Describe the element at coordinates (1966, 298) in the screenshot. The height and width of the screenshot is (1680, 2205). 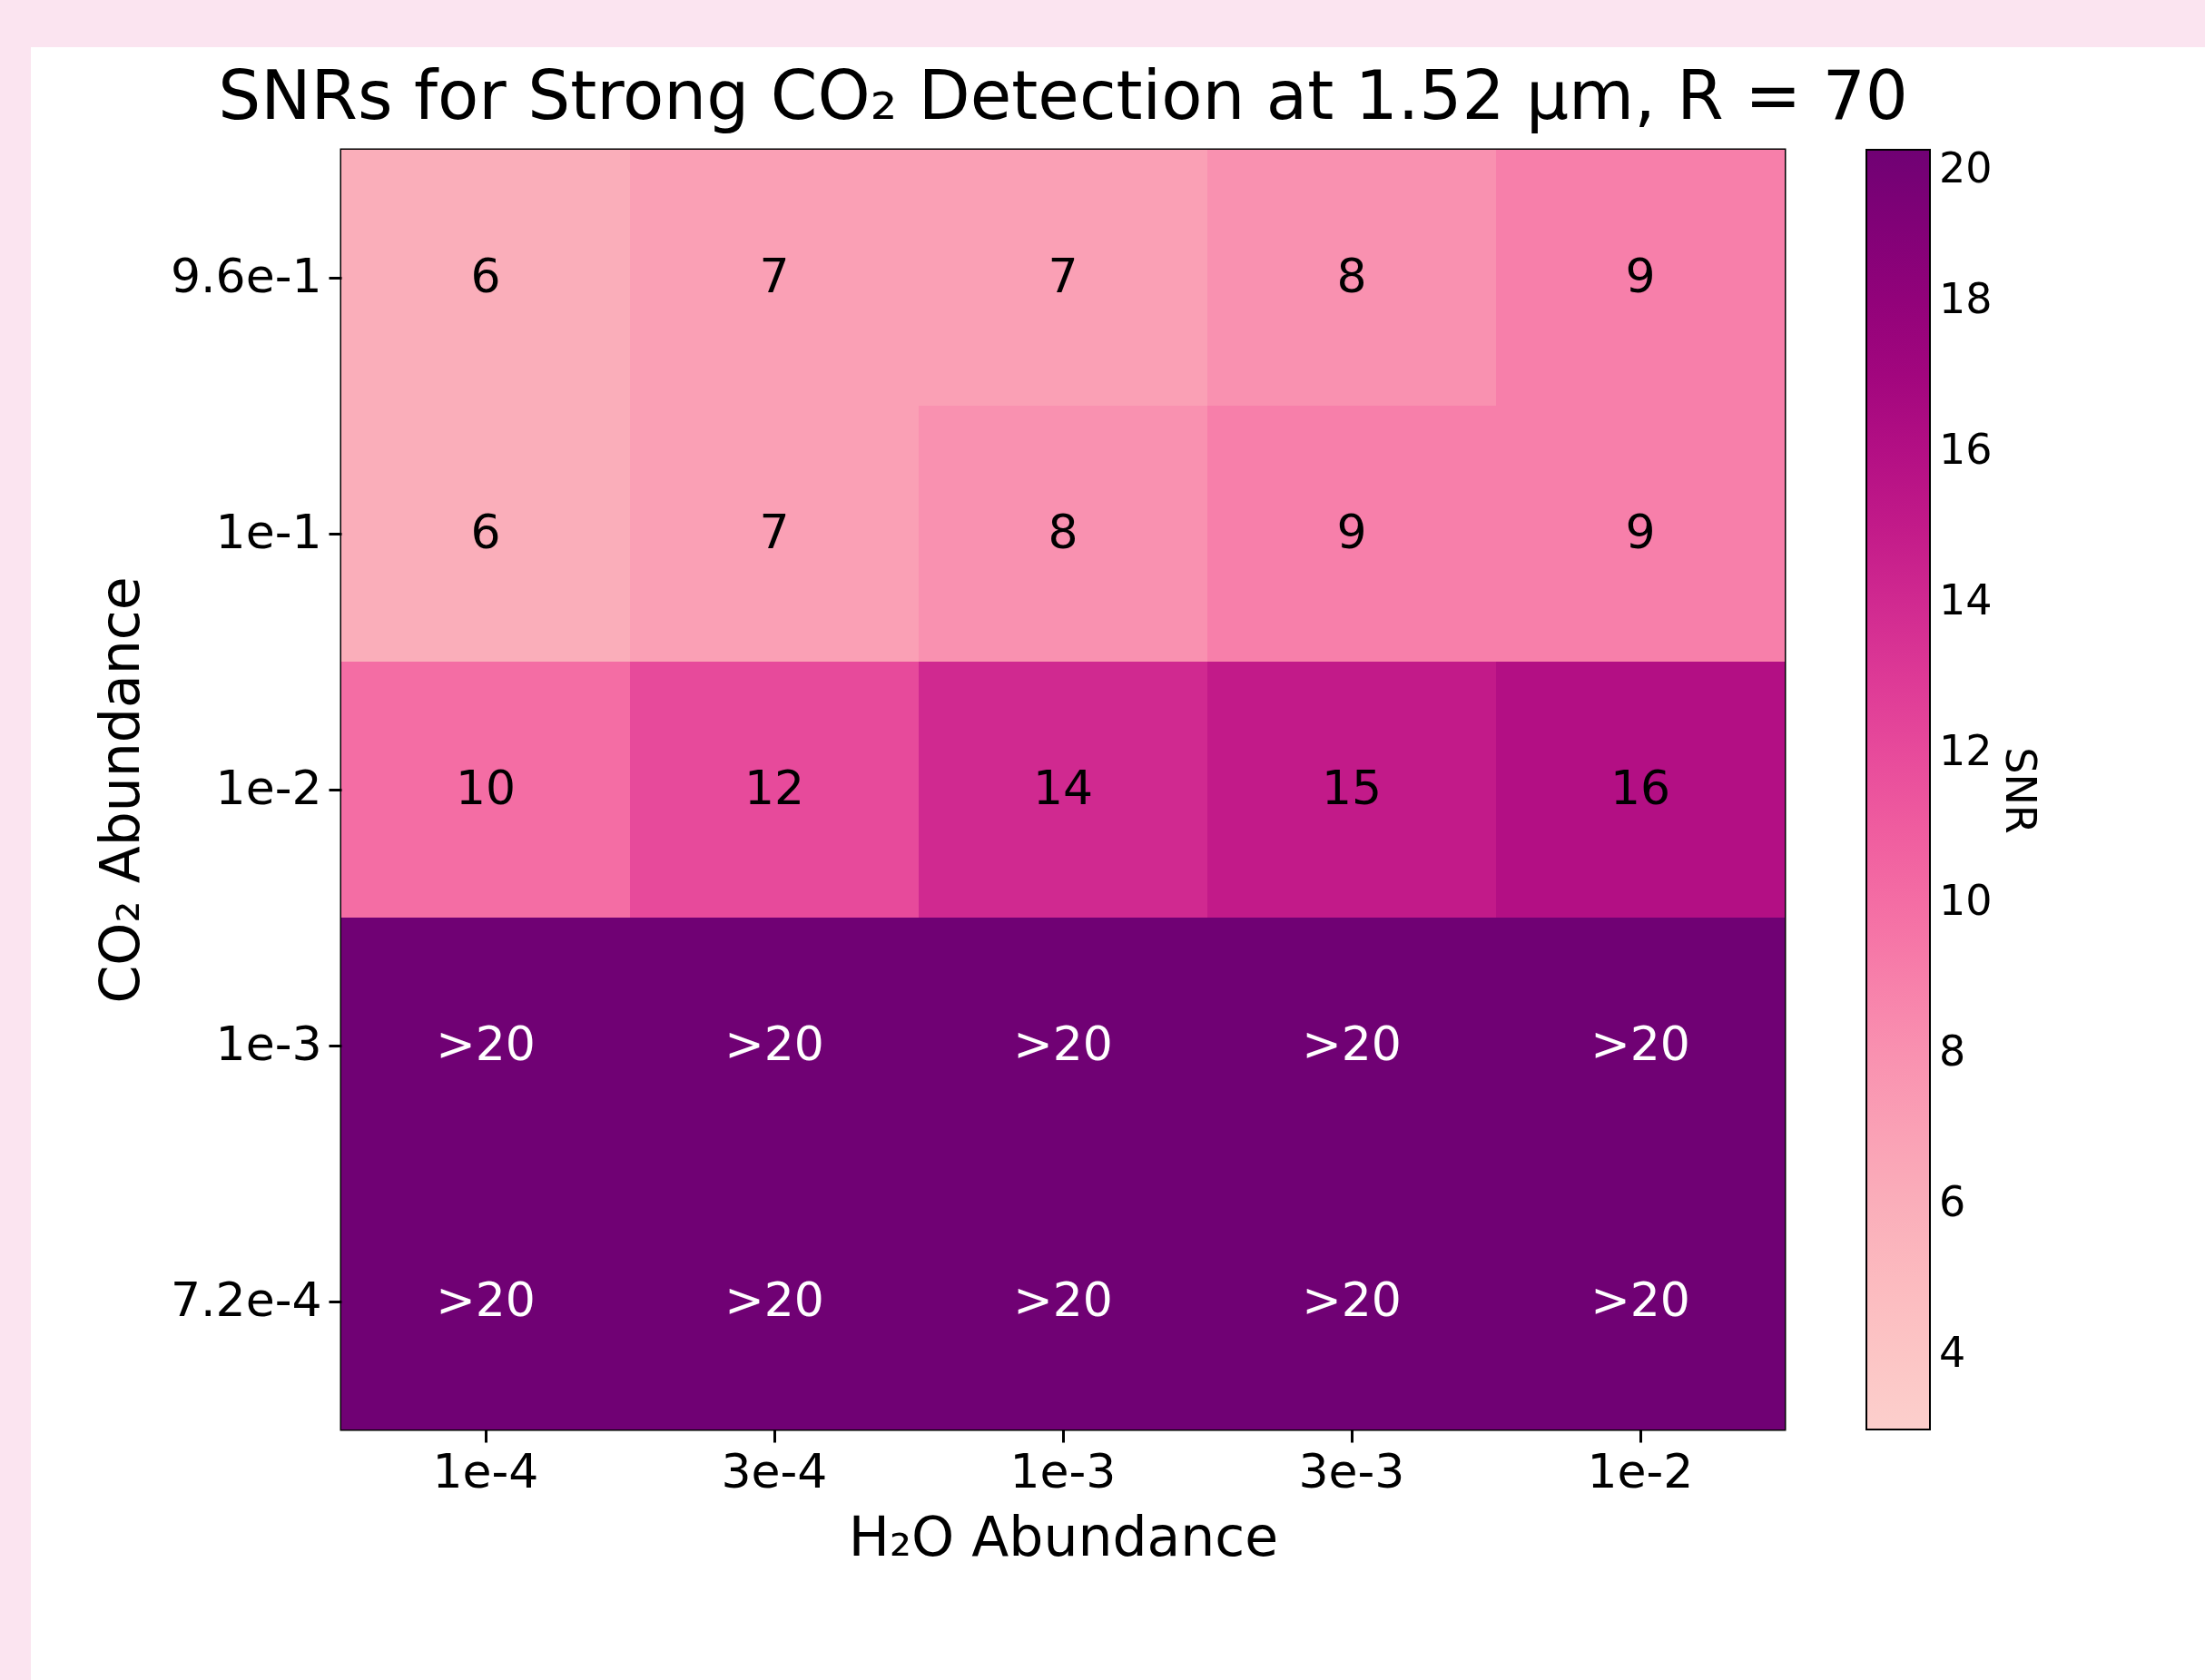
I see `color-bar-label: 18` at that location.